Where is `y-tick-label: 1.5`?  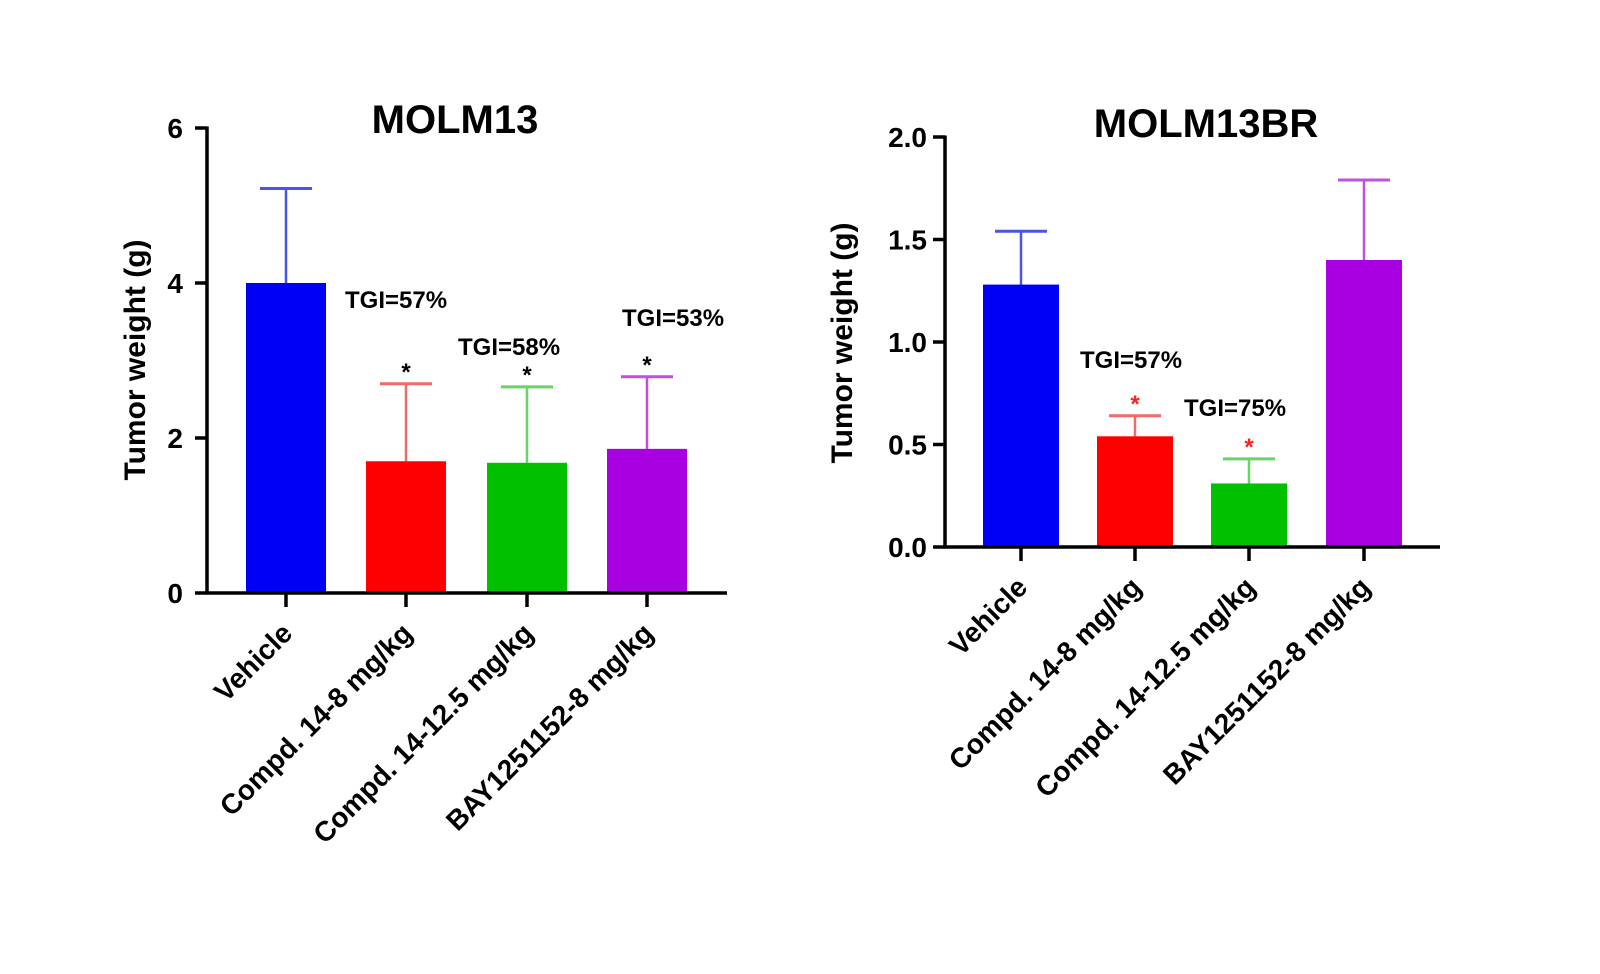
y-tick-label: 1.5 is located at coordinates (907, 240).